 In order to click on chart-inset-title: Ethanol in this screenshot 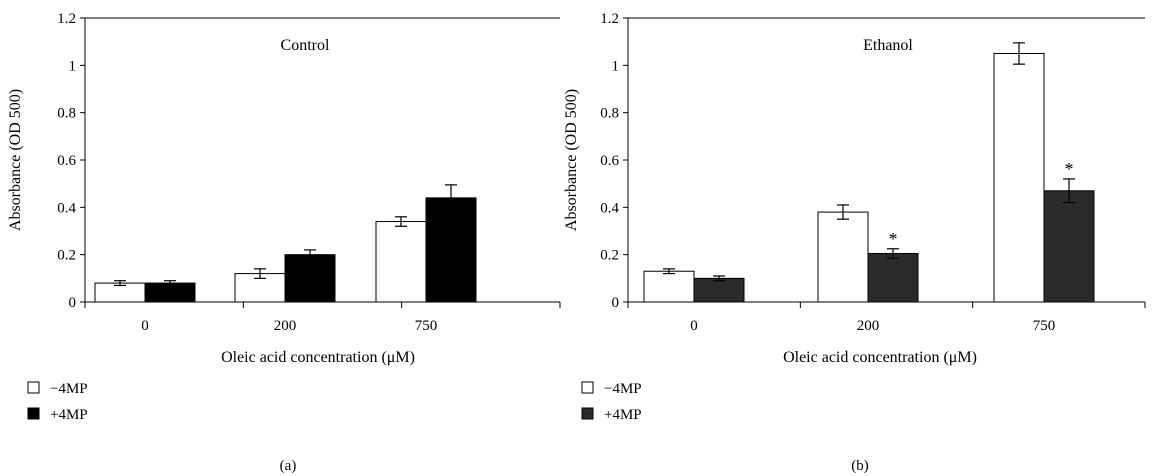, I will do `click(888, 45)`.